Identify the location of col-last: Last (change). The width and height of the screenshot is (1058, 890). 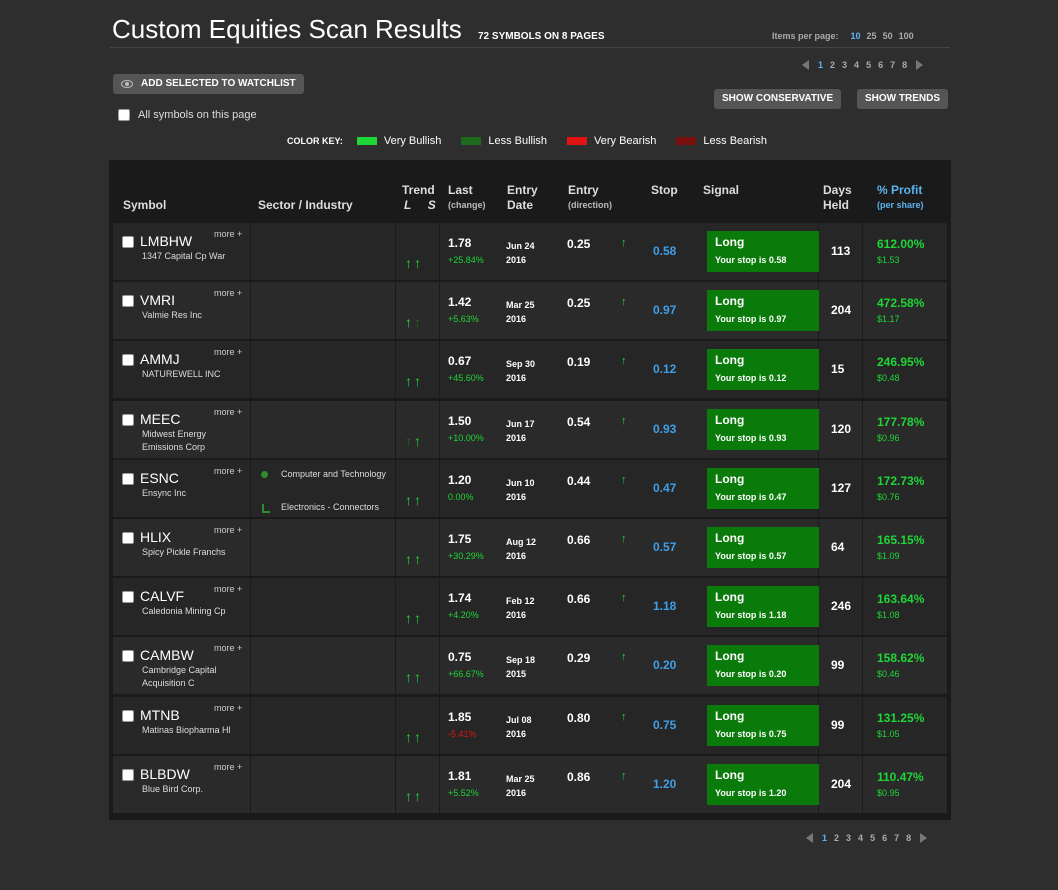
(467, 198).